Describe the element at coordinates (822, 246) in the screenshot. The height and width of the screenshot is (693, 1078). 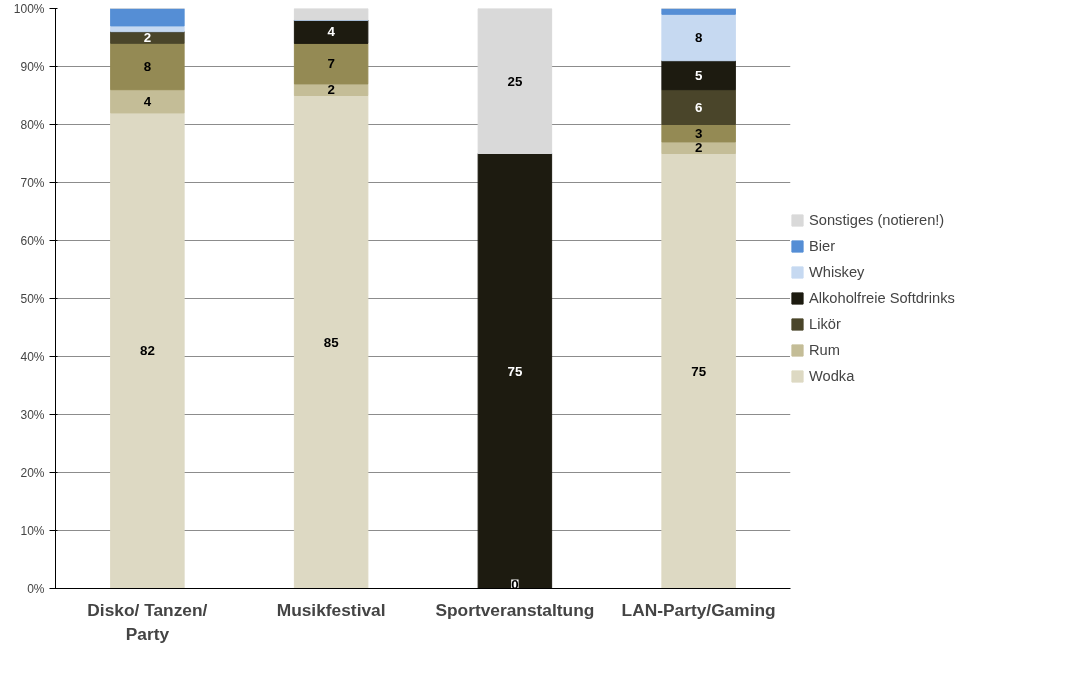
I see `legend-label: Bier` at that location.